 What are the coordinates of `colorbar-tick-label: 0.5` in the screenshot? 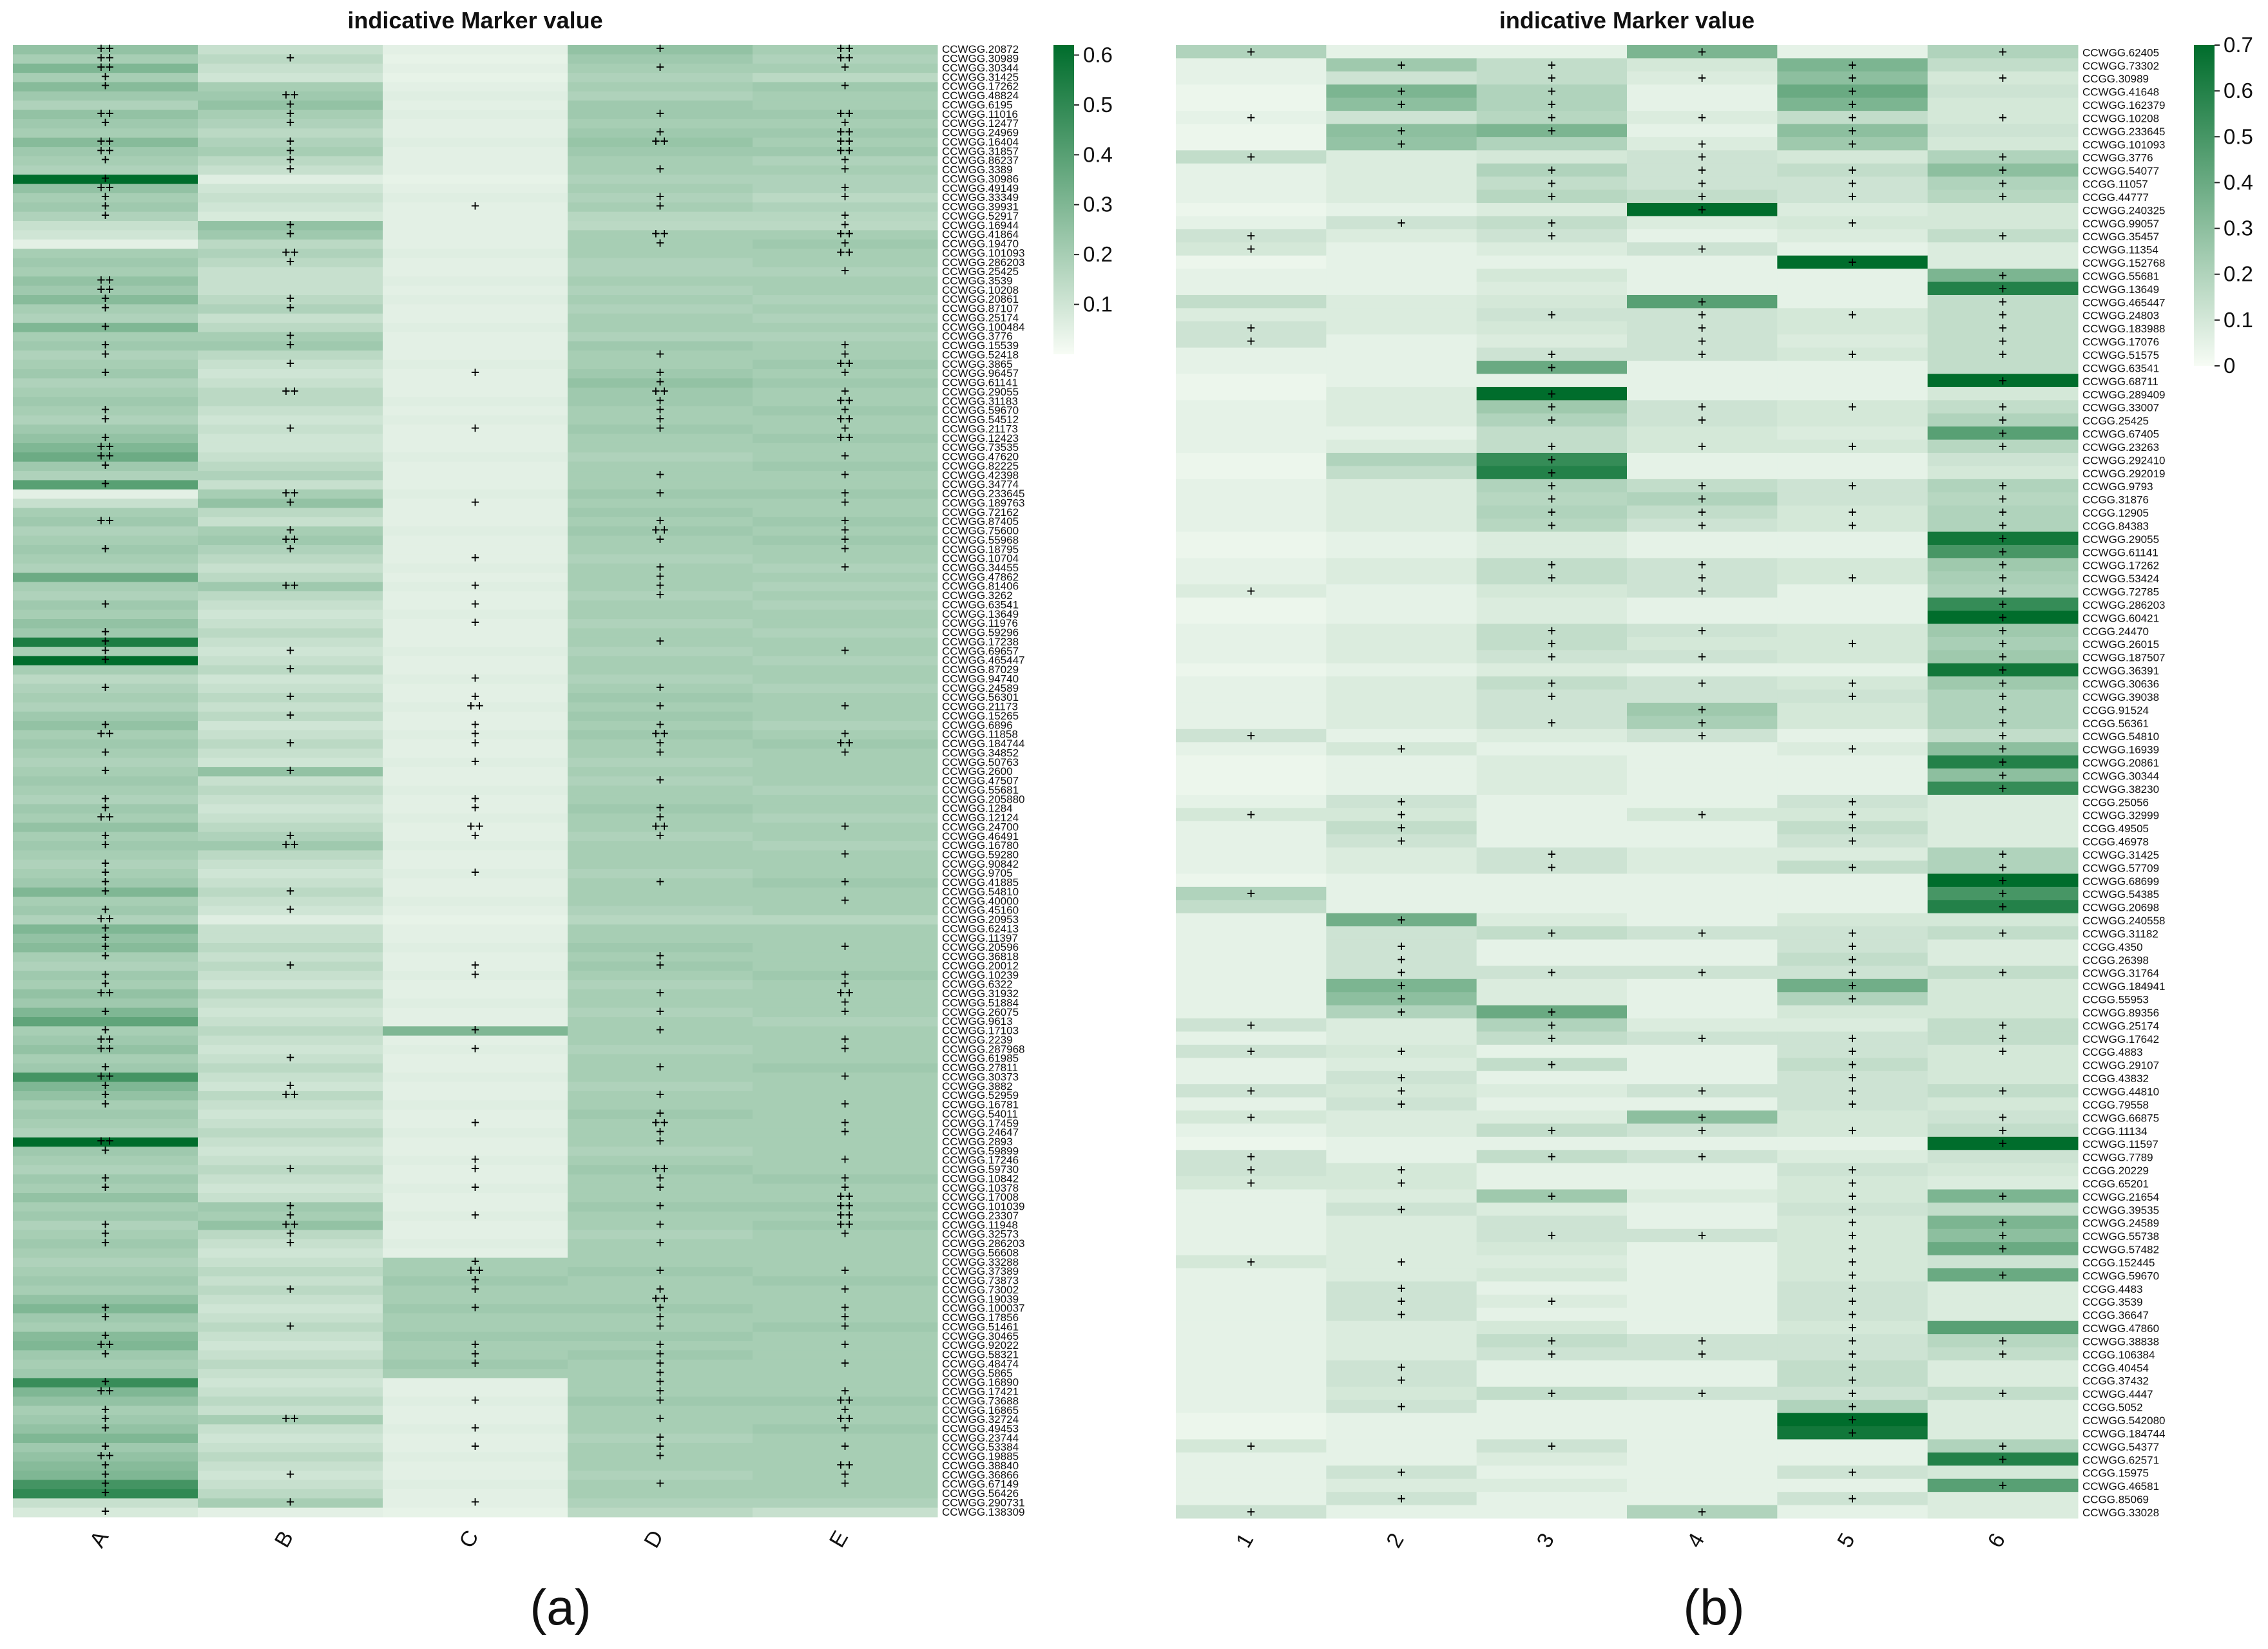 It's located at (2238, 136).